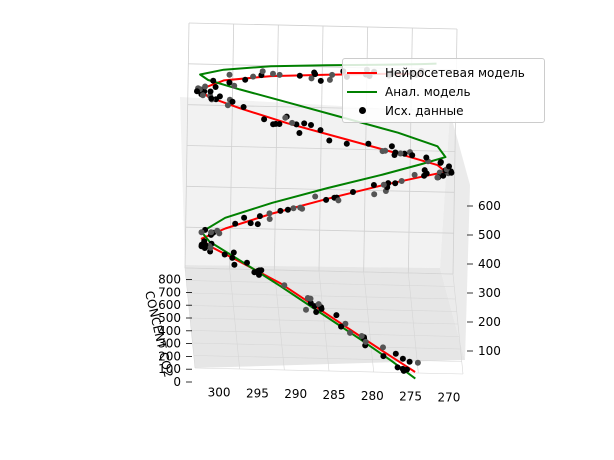 The image size is (614, 460). Describe the element at coordinates (362, 110) in the screenshot. I see `legend-dot-black` at that location.